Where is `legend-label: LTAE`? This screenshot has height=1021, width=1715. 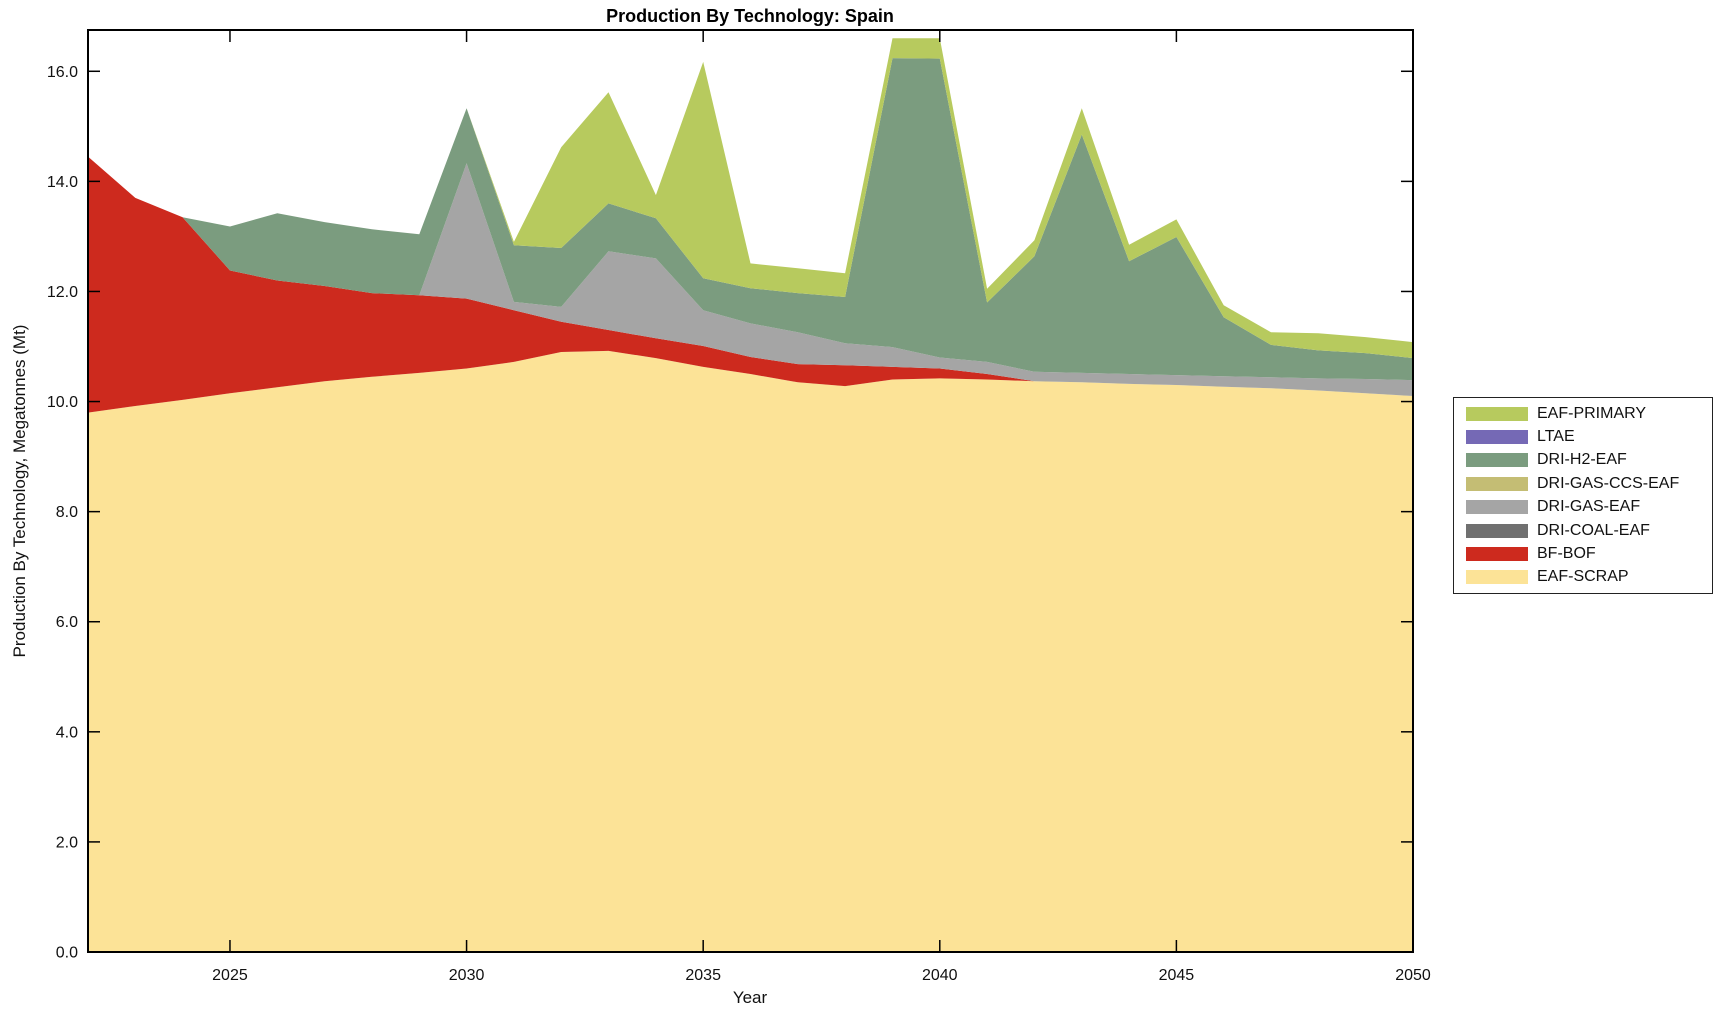 legend-label: LTAE is located at coordinates (1556, 437).